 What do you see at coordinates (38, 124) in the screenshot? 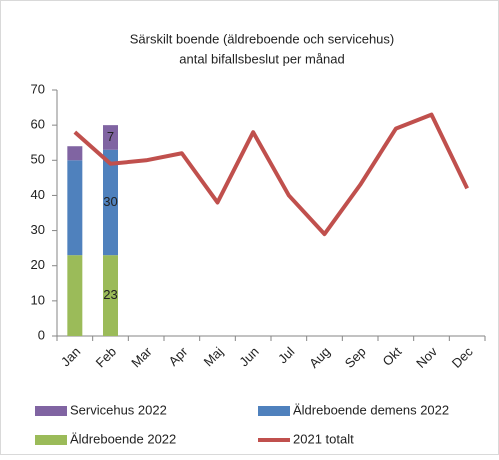
I see `y-tick-label: 60` at bounding box center [38, 124].